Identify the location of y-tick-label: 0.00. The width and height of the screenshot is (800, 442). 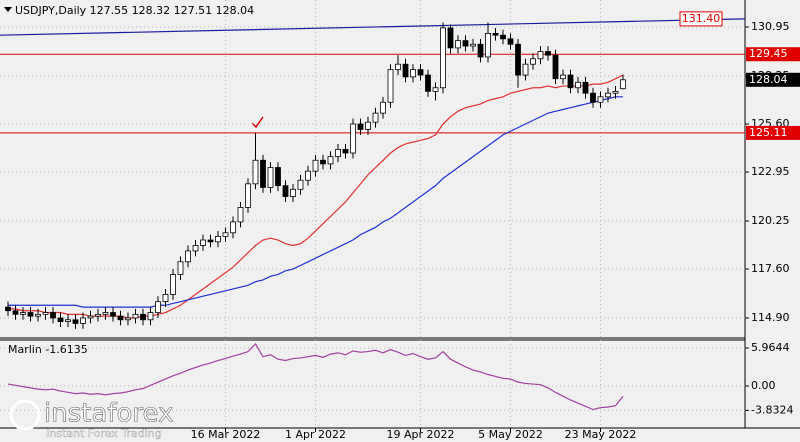
(763, 385).